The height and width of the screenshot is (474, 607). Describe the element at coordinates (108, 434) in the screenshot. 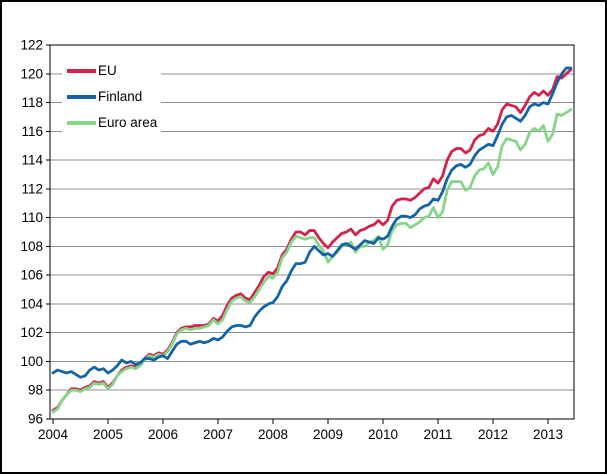

I see `x-axis-label: 2005` at that location.